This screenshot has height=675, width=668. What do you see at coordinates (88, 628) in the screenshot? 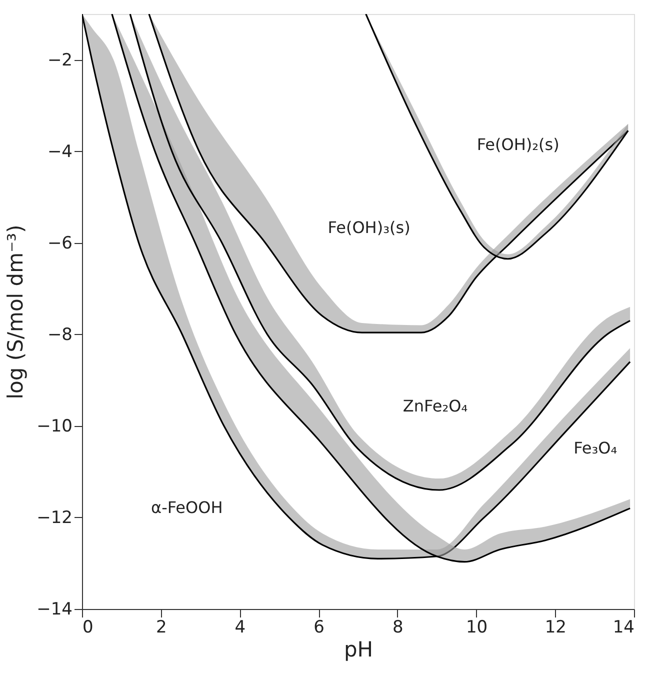
I see `x-tick-label: 0` at bounding box center [88, 628].